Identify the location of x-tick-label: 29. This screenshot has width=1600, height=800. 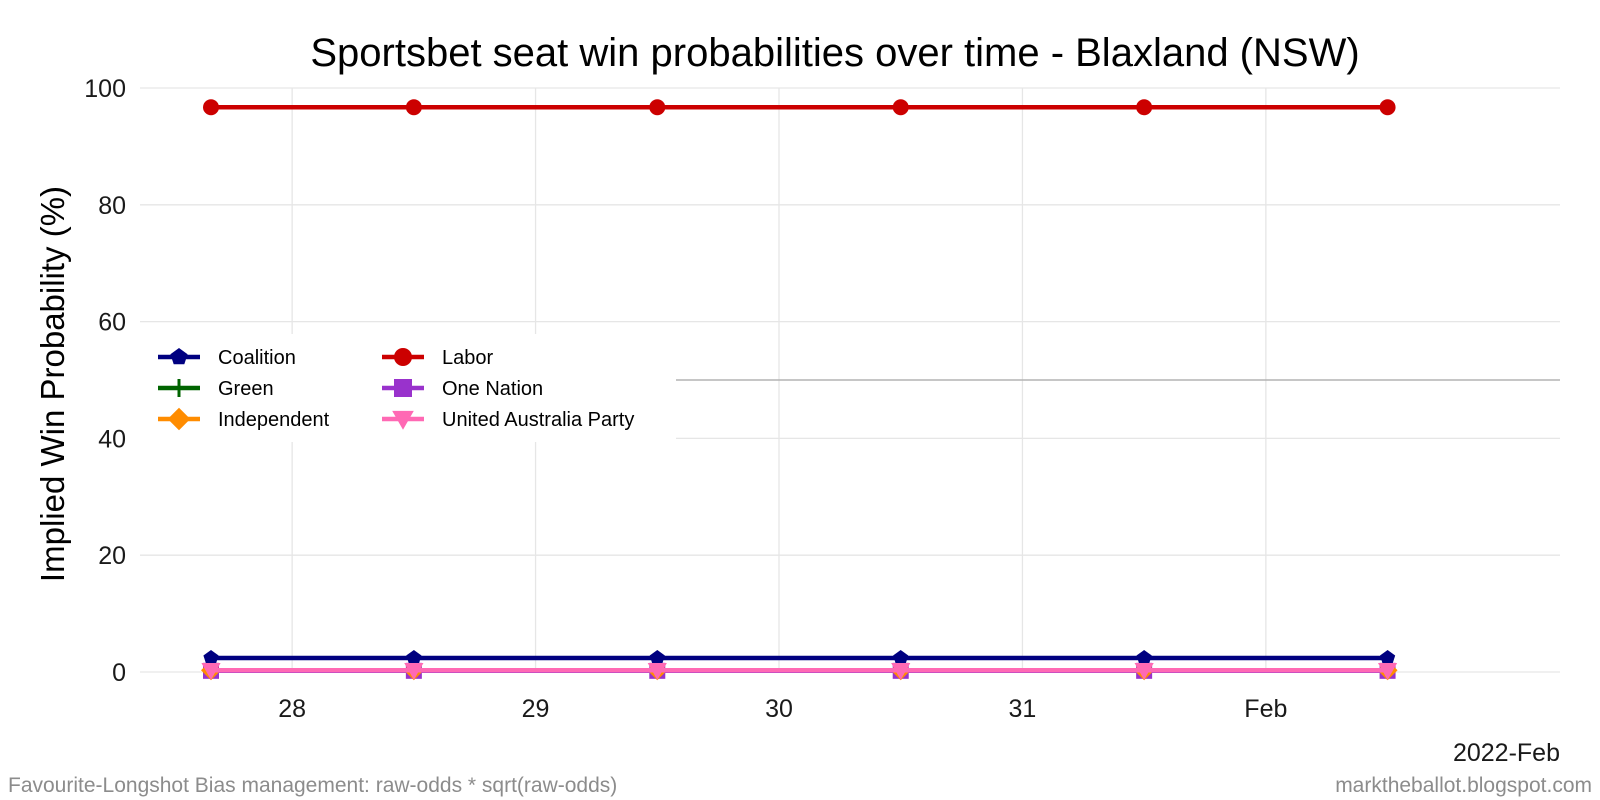
(536, 709).